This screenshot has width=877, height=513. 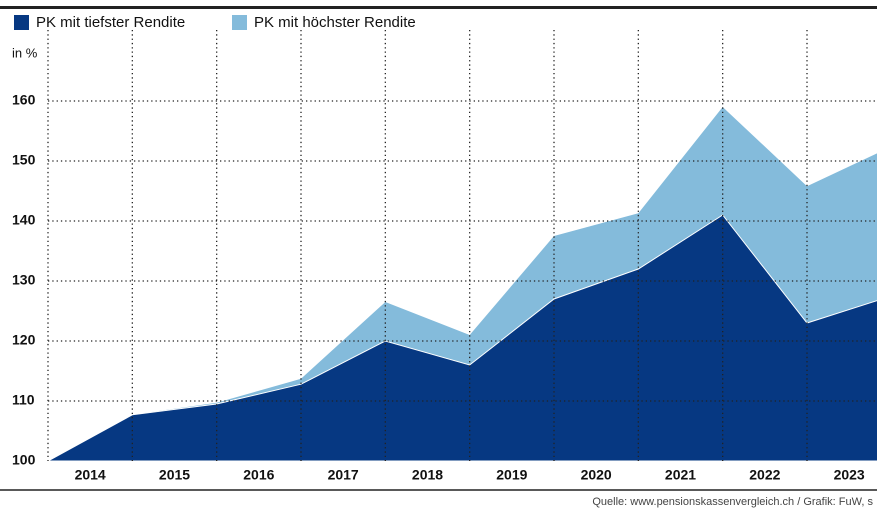 I want to click on x-tick-label: 2021, so click(x=680, y=475).